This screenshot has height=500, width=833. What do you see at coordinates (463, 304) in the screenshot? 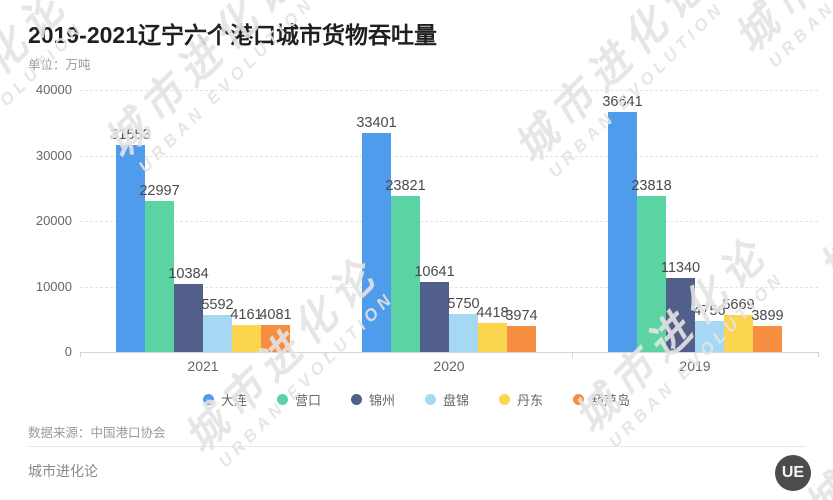
I see `bar-value-label: 5750` at bounding box center [463, 304].